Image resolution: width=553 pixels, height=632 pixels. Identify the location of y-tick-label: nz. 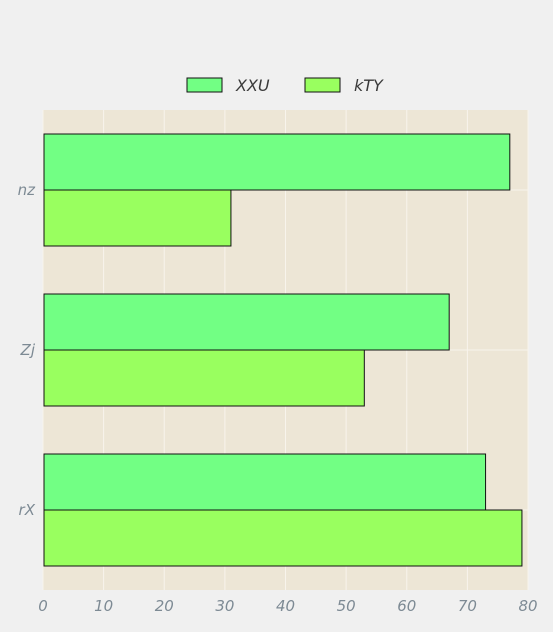
(27, 190).